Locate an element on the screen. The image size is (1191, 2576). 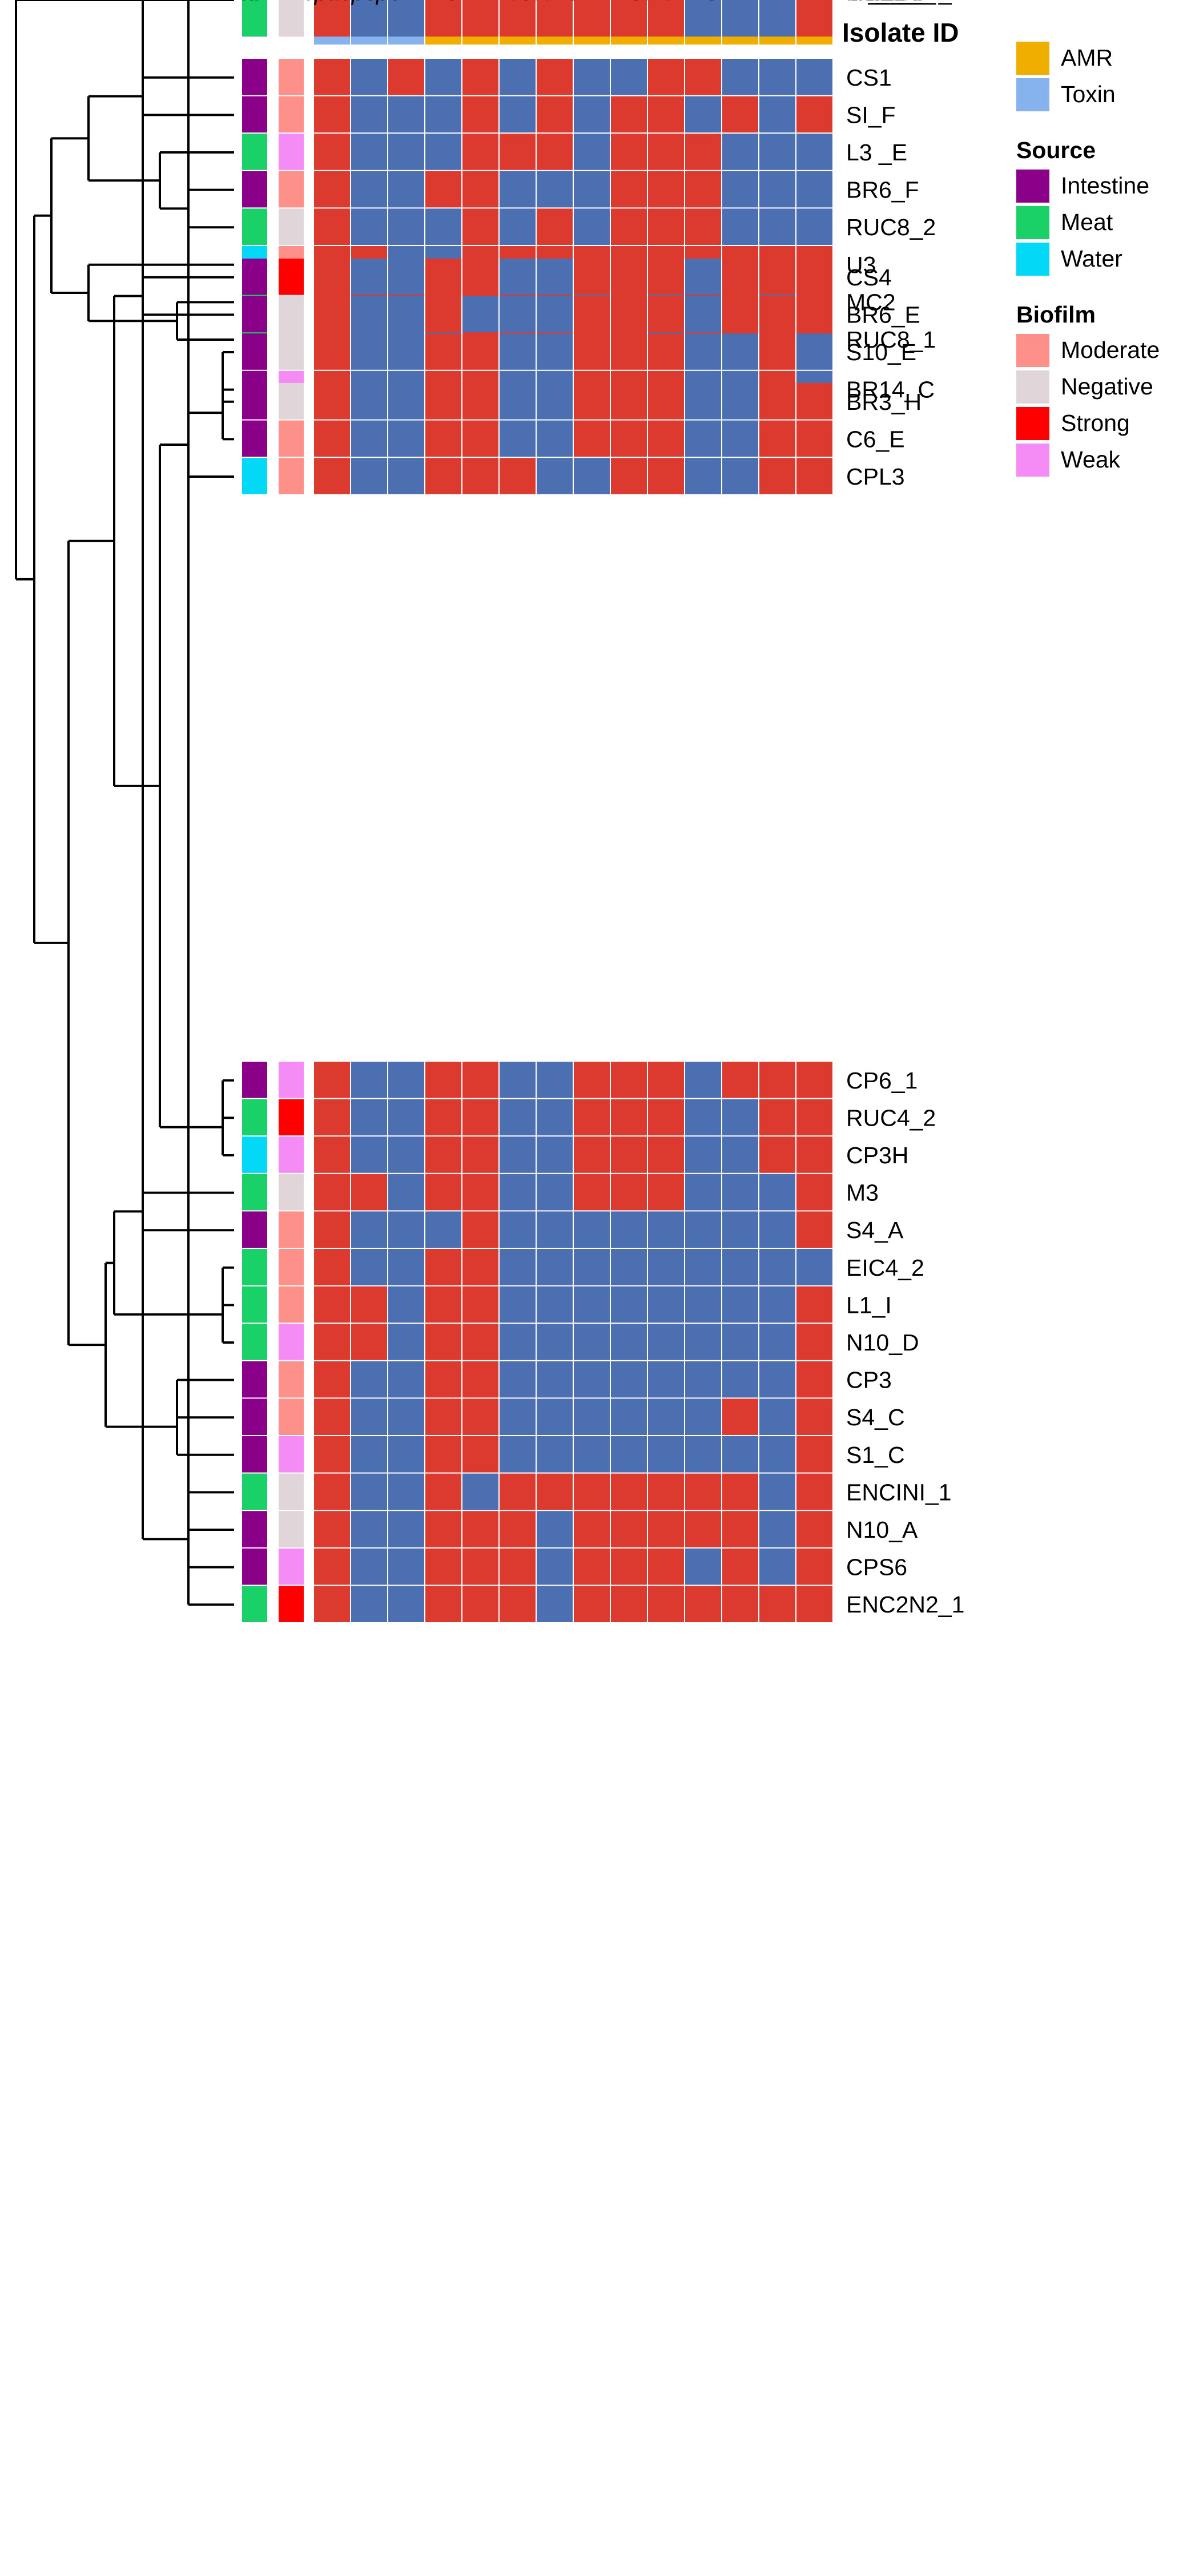
row-label: BR14_C is located at coordinates (890, 390).